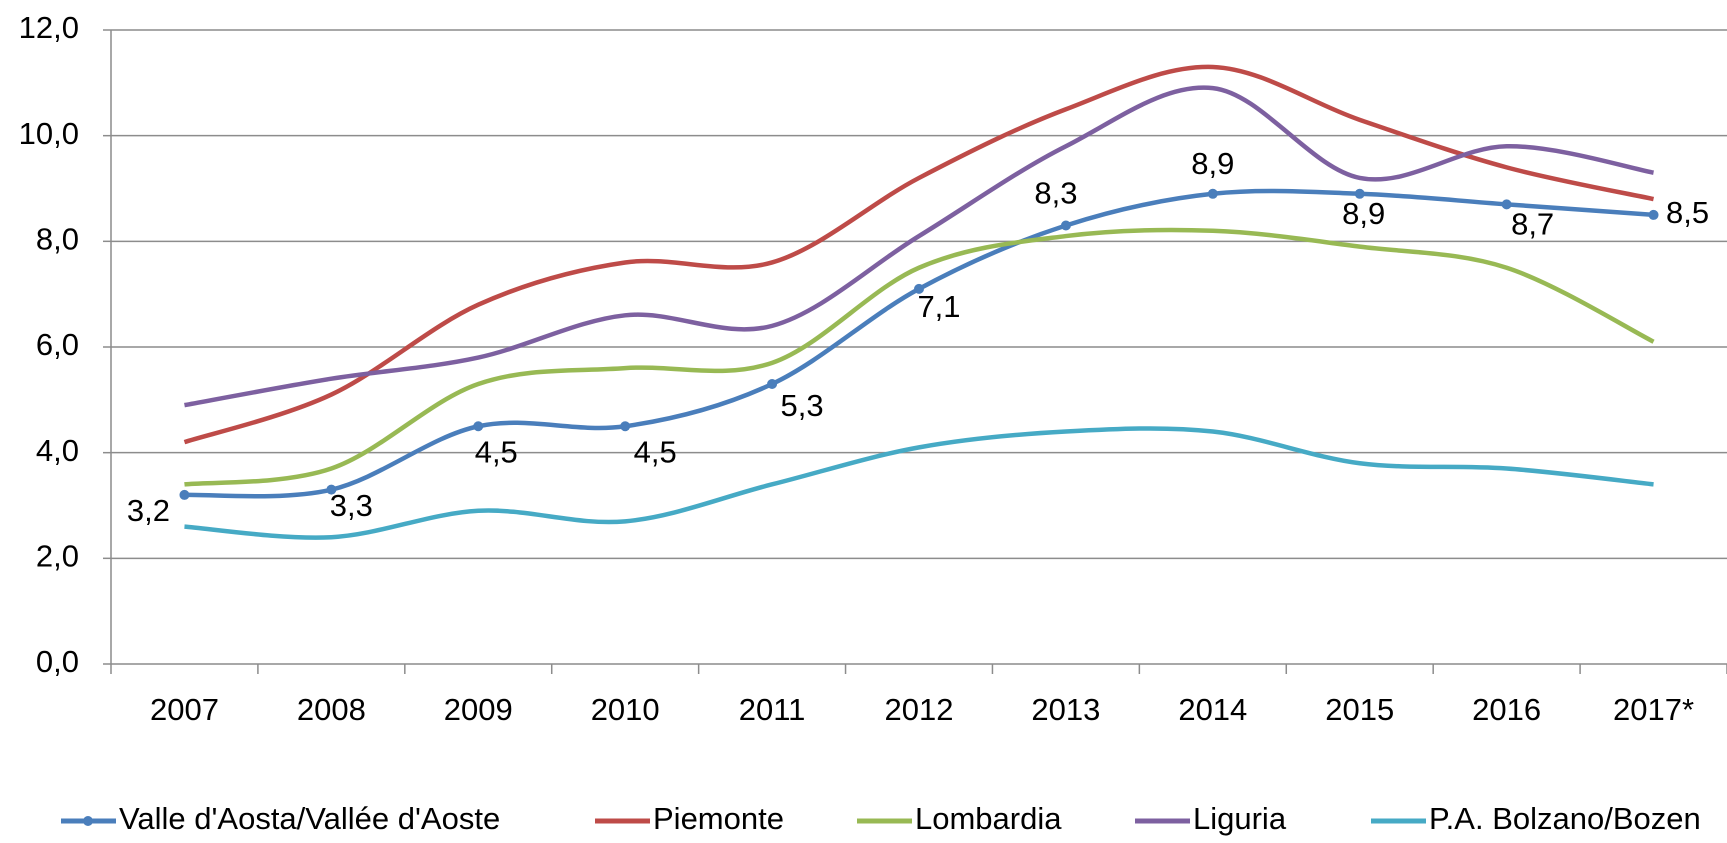 The image size is (1727, 843). I want to click on legend-label: Lombardia, so click(988, 818).